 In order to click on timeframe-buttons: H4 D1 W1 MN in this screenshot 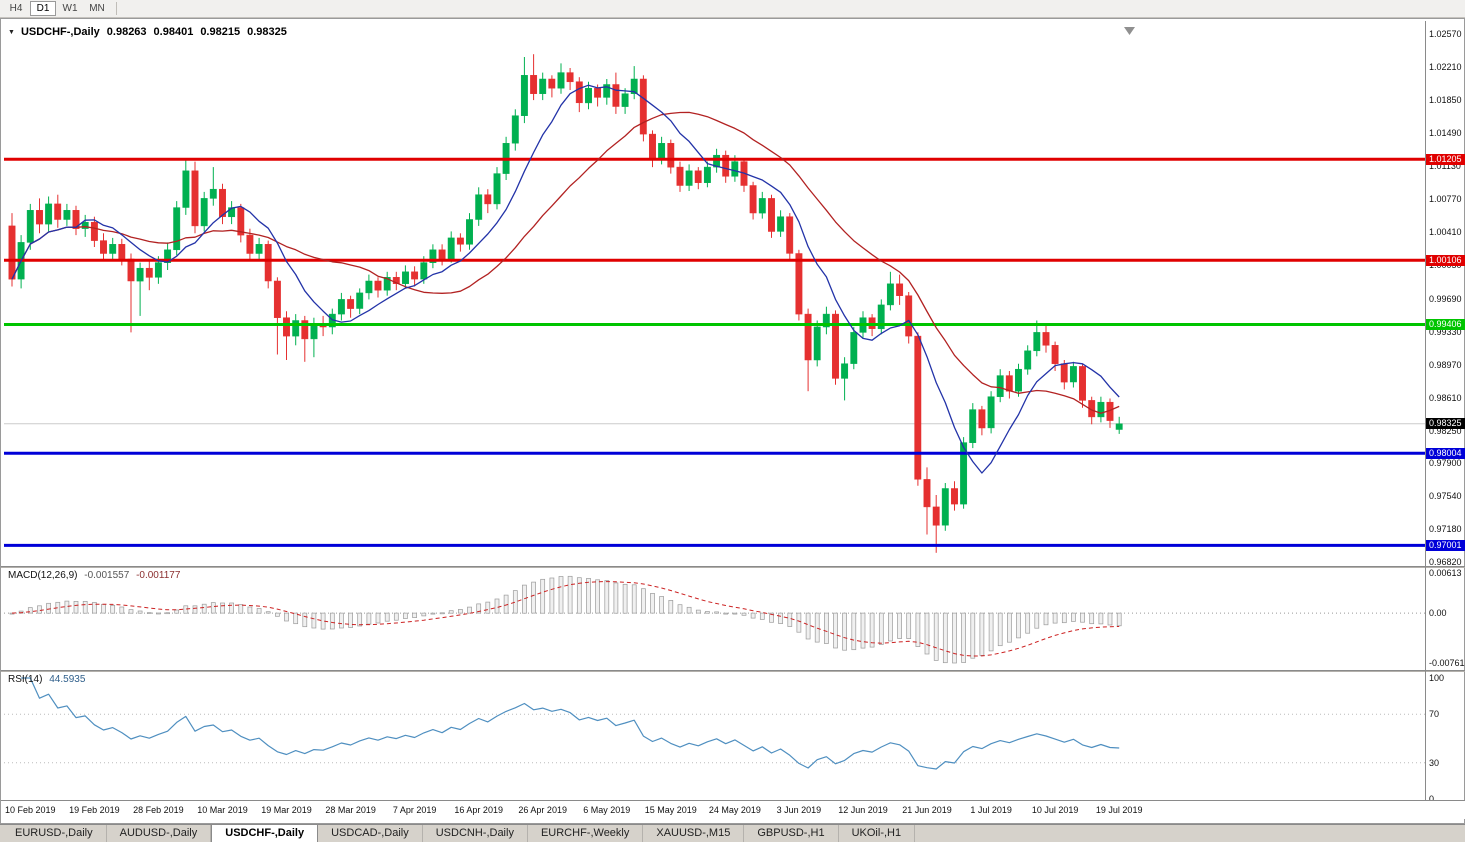, I will do `click(57, 8)`.